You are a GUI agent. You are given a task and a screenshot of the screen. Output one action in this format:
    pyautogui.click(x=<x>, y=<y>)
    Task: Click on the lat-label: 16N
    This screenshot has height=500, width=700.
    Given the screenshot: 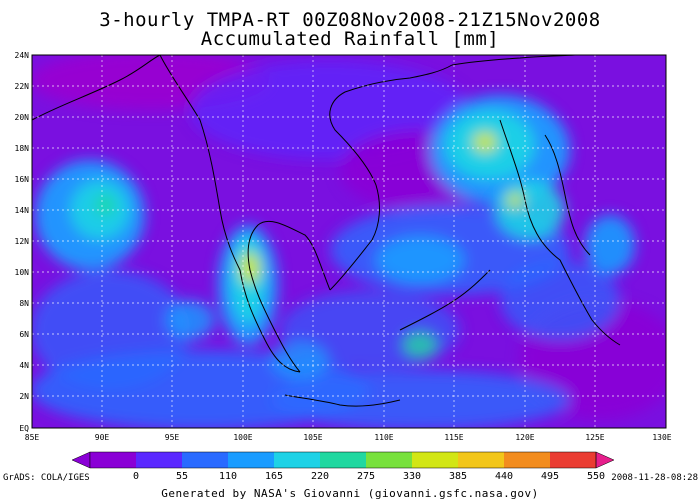 What is the action you would take?
    pyautogui.click(x=22, y=179)
    